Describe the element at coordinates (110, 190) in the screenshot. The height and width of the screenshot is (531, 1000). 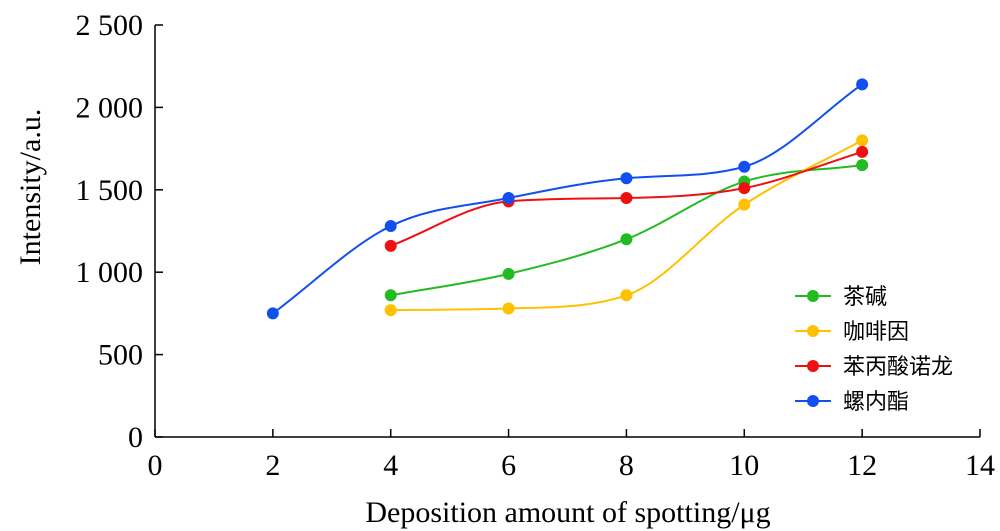
I see `y-tick-label: 1 500` at that location.